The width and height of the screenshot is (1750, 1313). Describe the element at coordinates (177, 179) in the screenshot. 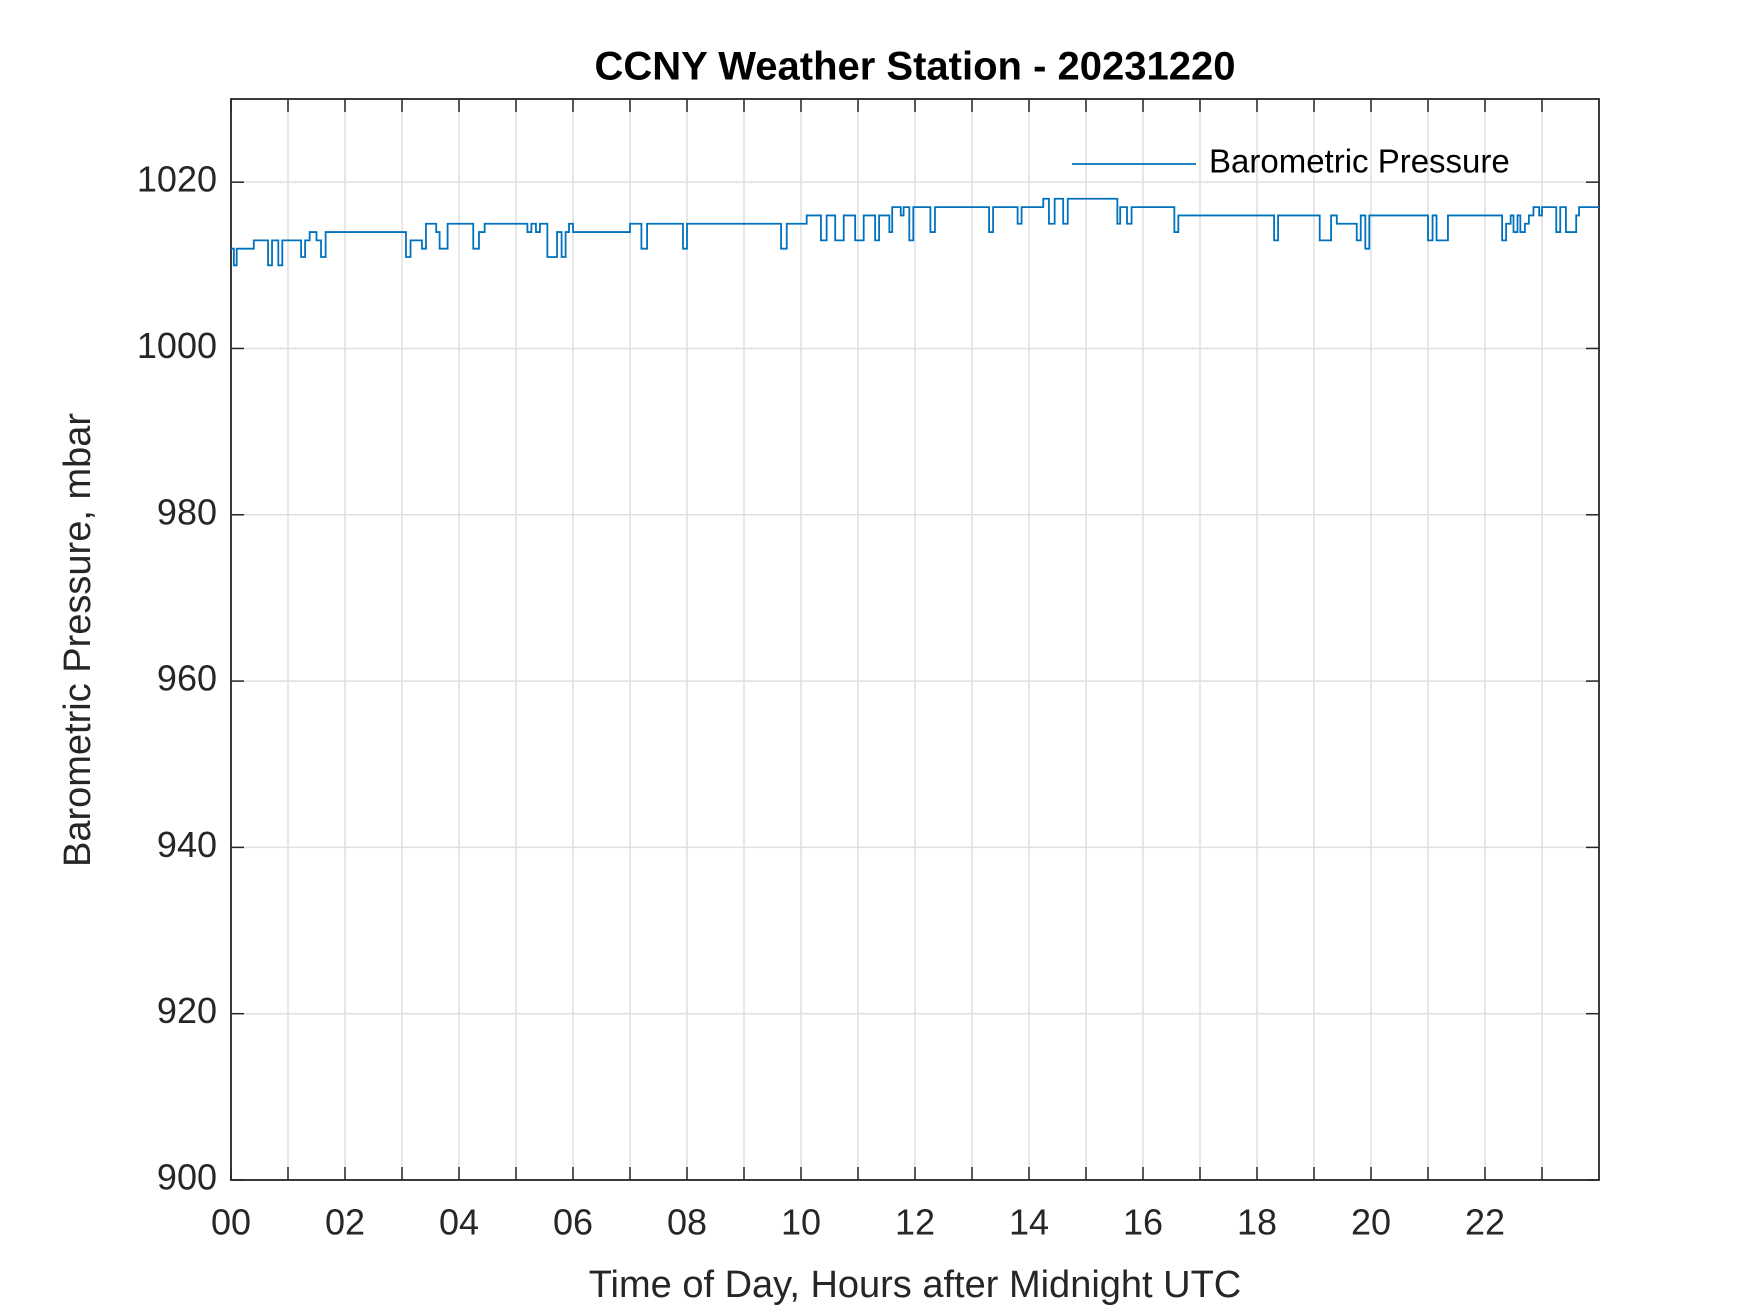

I see `y-tick-label: 1020` at that location.